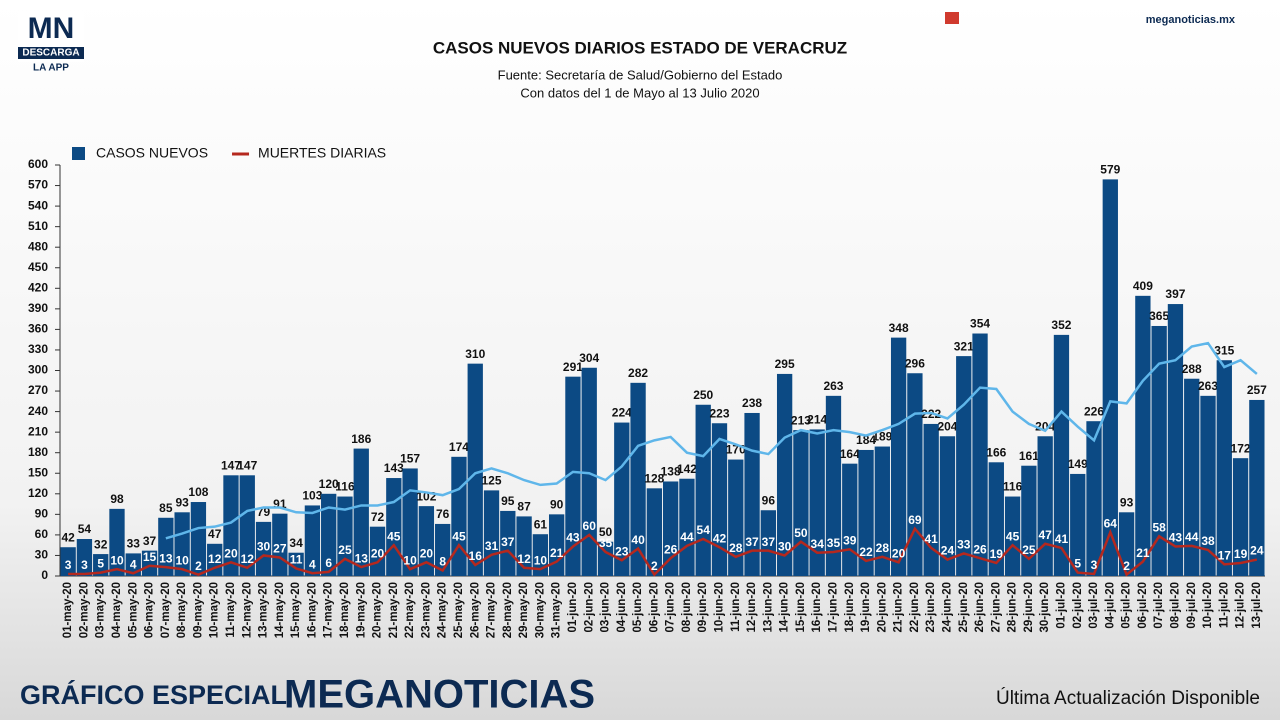  What do you see at coordinates (801, 533) in the screenshot?
I see `line-label: 50` at bounding box center [801, 533].